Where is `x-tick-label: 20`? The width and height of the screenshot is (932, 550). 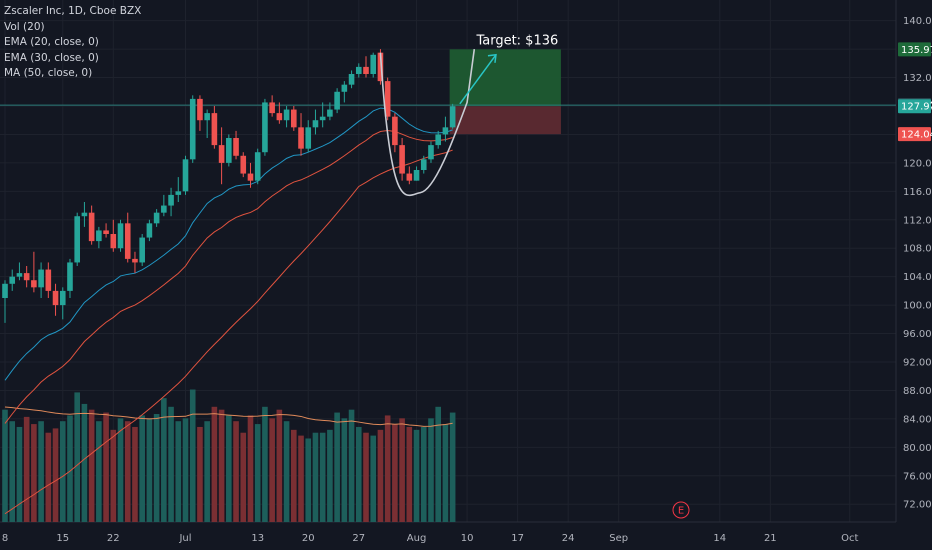
x-tick-label: 20 is located at coordinates (308, 538).